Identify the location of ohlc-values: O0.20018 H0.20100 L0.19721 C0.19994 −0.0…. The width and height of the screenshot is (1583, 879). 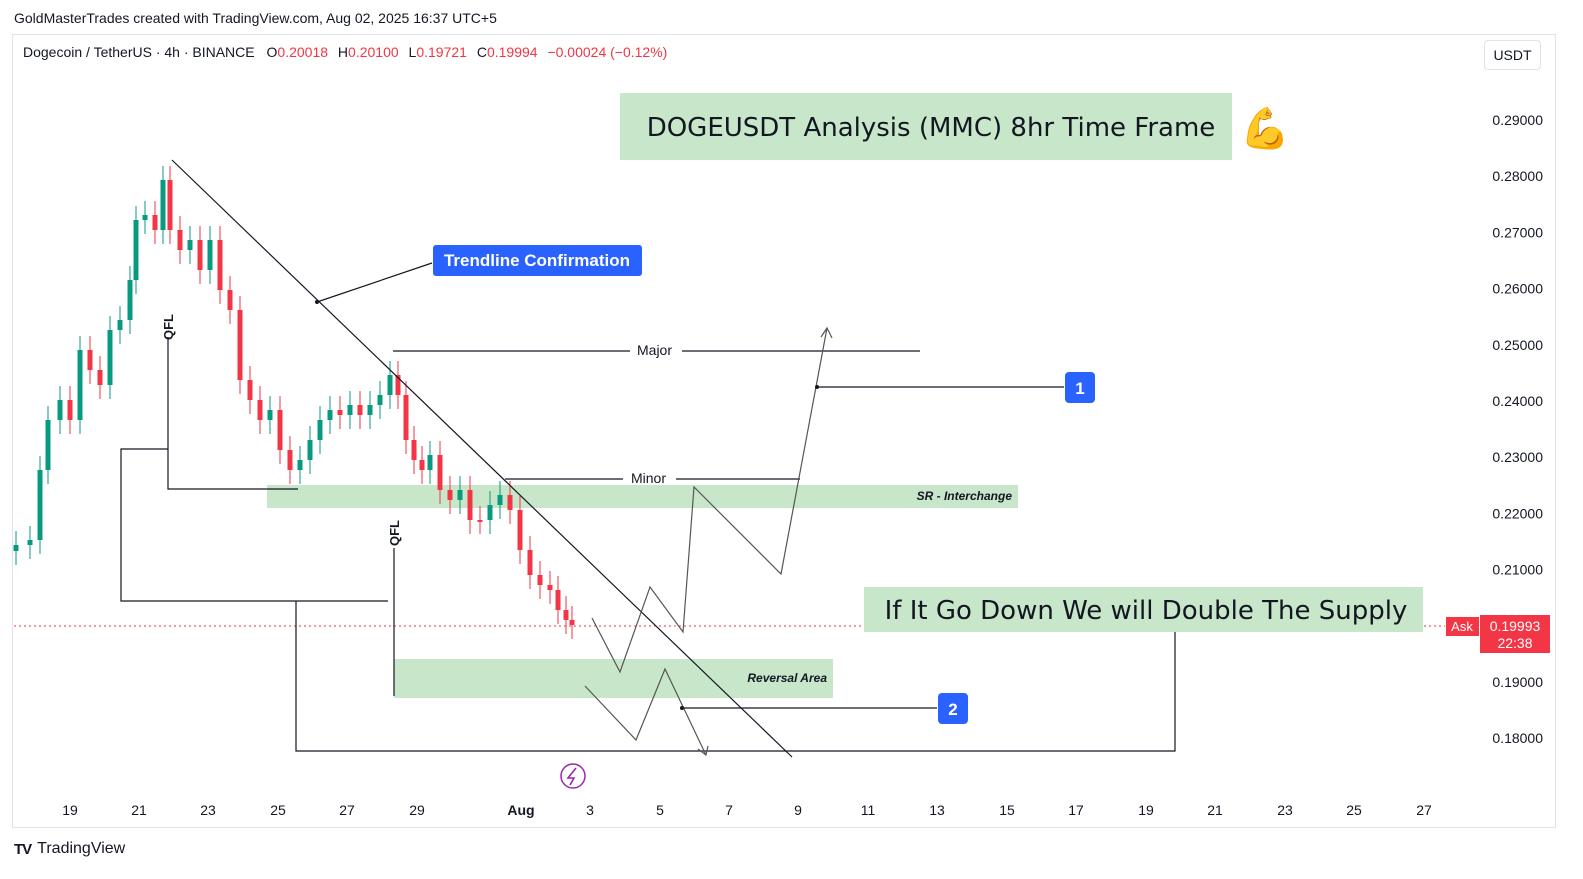
(467, 52).